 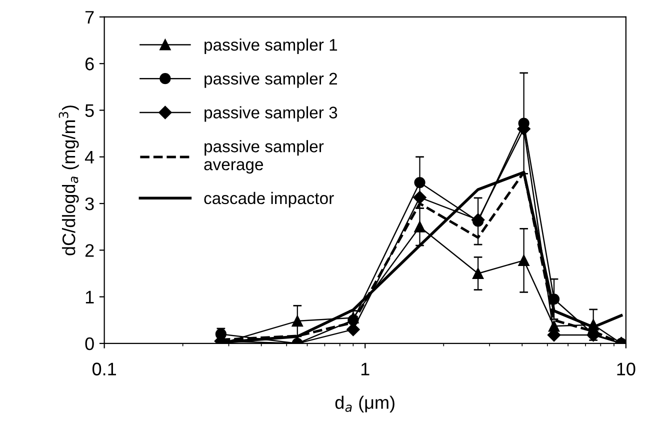 I want to click on y-tick-label: 6, so click(x=89, y=64).